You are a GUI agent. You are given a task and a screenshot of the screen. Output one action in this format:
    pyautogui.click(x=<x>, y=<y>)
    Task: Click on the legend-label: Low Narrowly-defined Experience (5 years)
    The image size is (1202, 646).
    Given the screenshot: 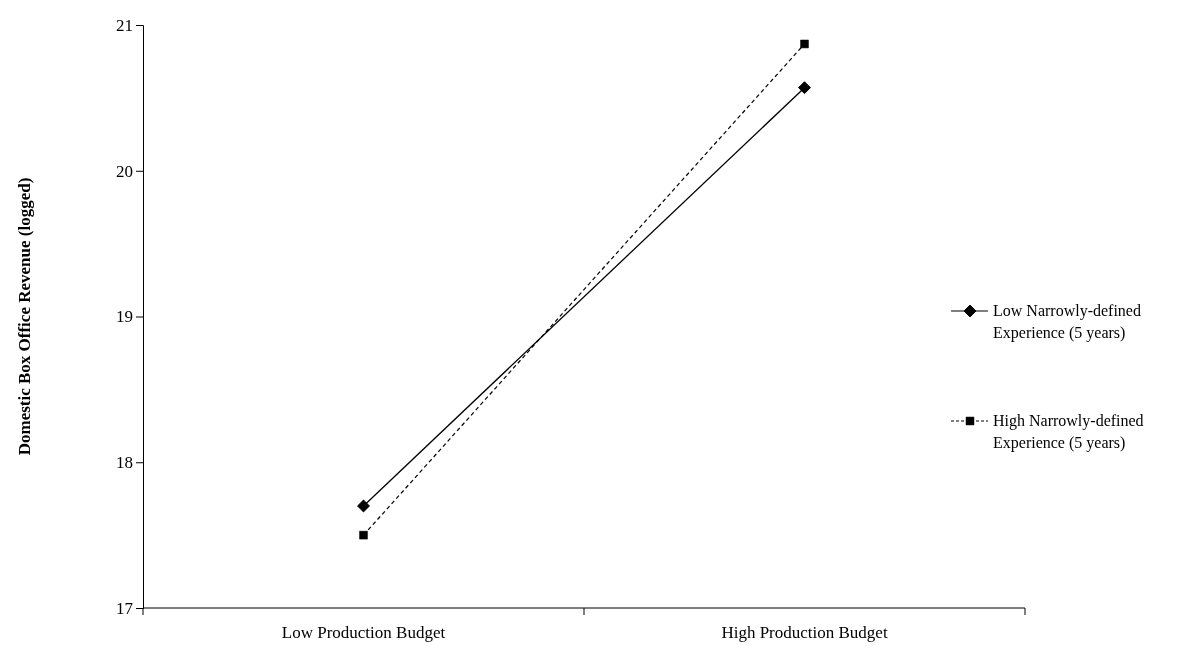 What is the action you would take?
    pyautogui.click(x=1067, y=322)
    